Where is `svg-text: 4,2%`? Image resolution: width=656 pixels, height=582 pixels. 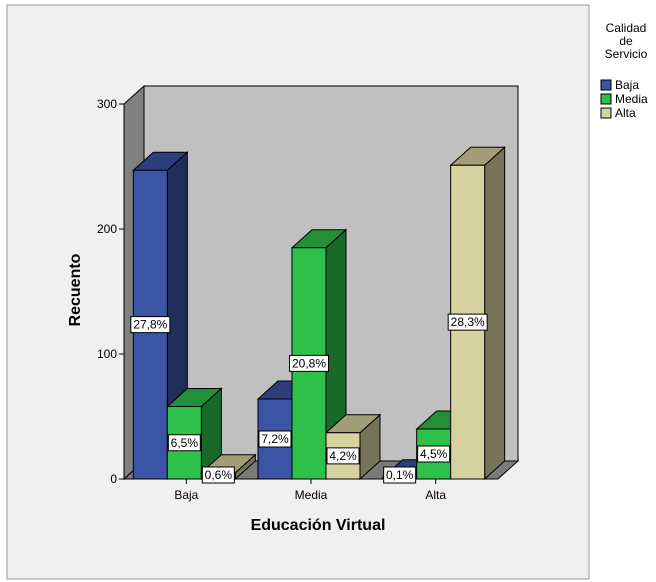
svg-text: 4,2% is located at coordinates (343, 456).